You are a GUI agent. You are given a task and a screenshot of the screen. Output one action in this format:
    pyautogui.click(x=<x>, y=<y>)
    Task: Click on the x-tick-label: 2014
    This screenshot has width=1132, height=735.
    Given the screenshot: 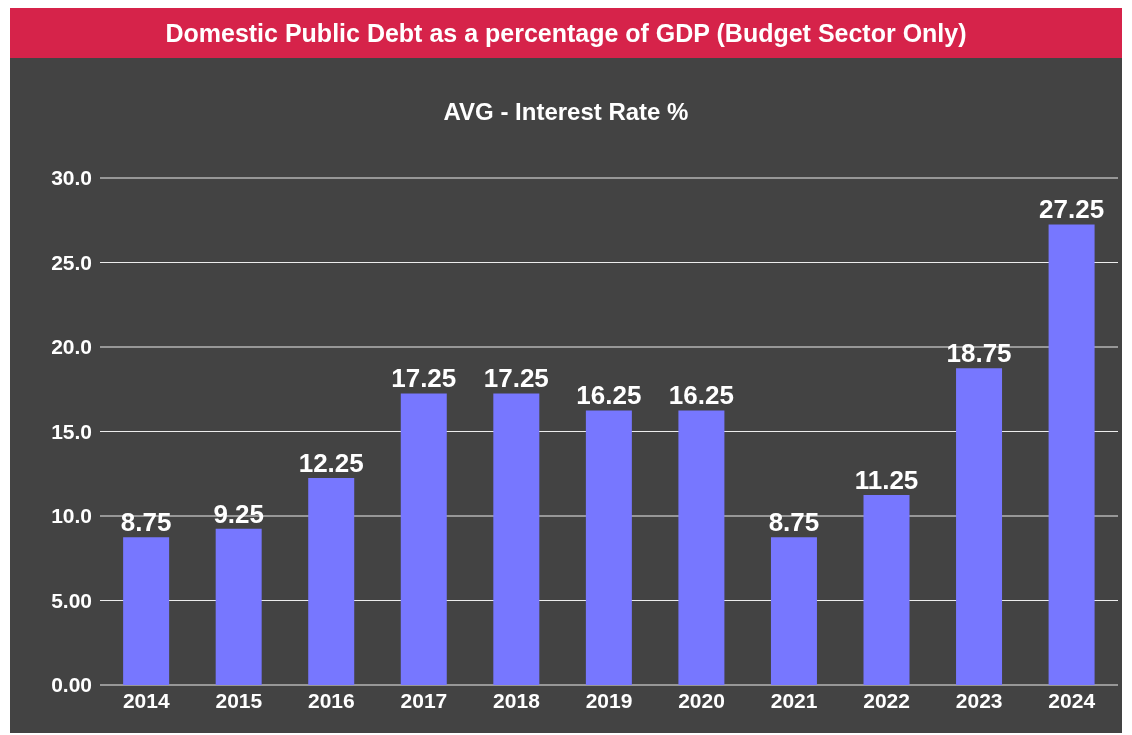 What is the action you would take?
    pyautogui.click(x=146, y=700)
    